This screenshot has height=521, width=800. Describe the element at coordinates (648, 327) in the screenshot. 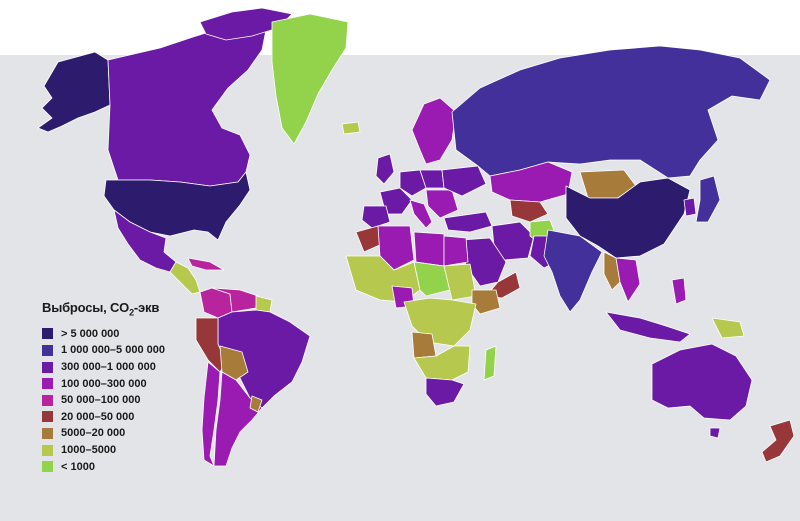

I see `country-indonesia` at that location.